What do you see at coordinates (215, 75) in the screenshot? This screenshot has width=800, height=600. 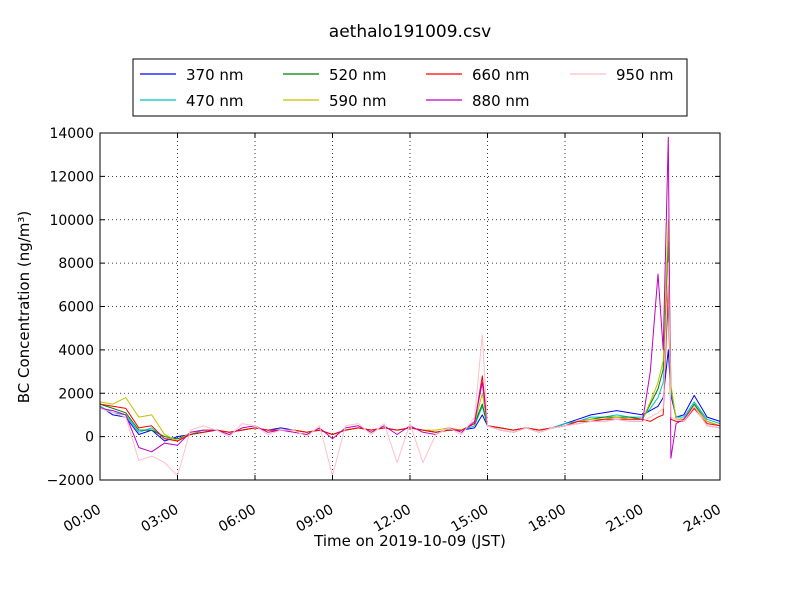 I see `legend-label: 370 nm` at bounding box center [215, 75].